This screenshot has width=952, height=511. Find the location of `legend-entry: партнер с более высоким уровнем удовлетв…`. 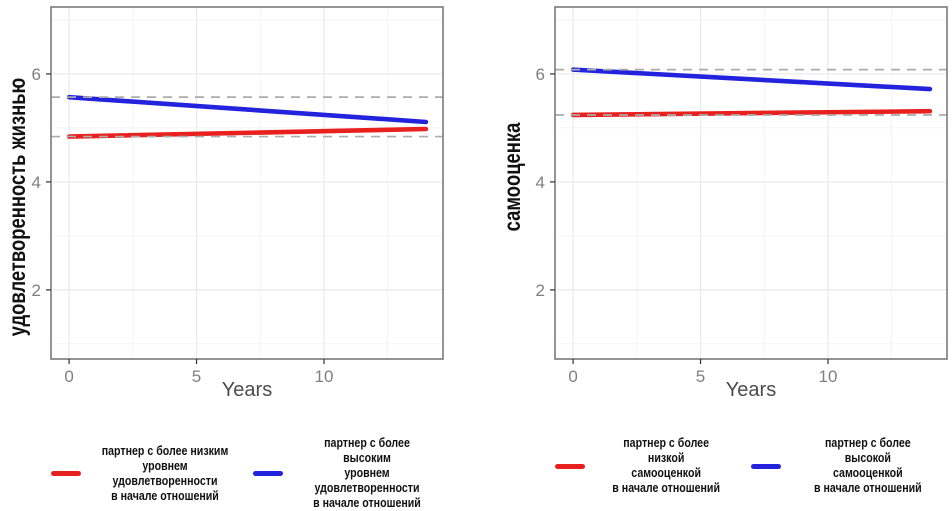

legend-entry: партнер с более высоким уровнем удовлетв… is located at coordinates (348, 473).